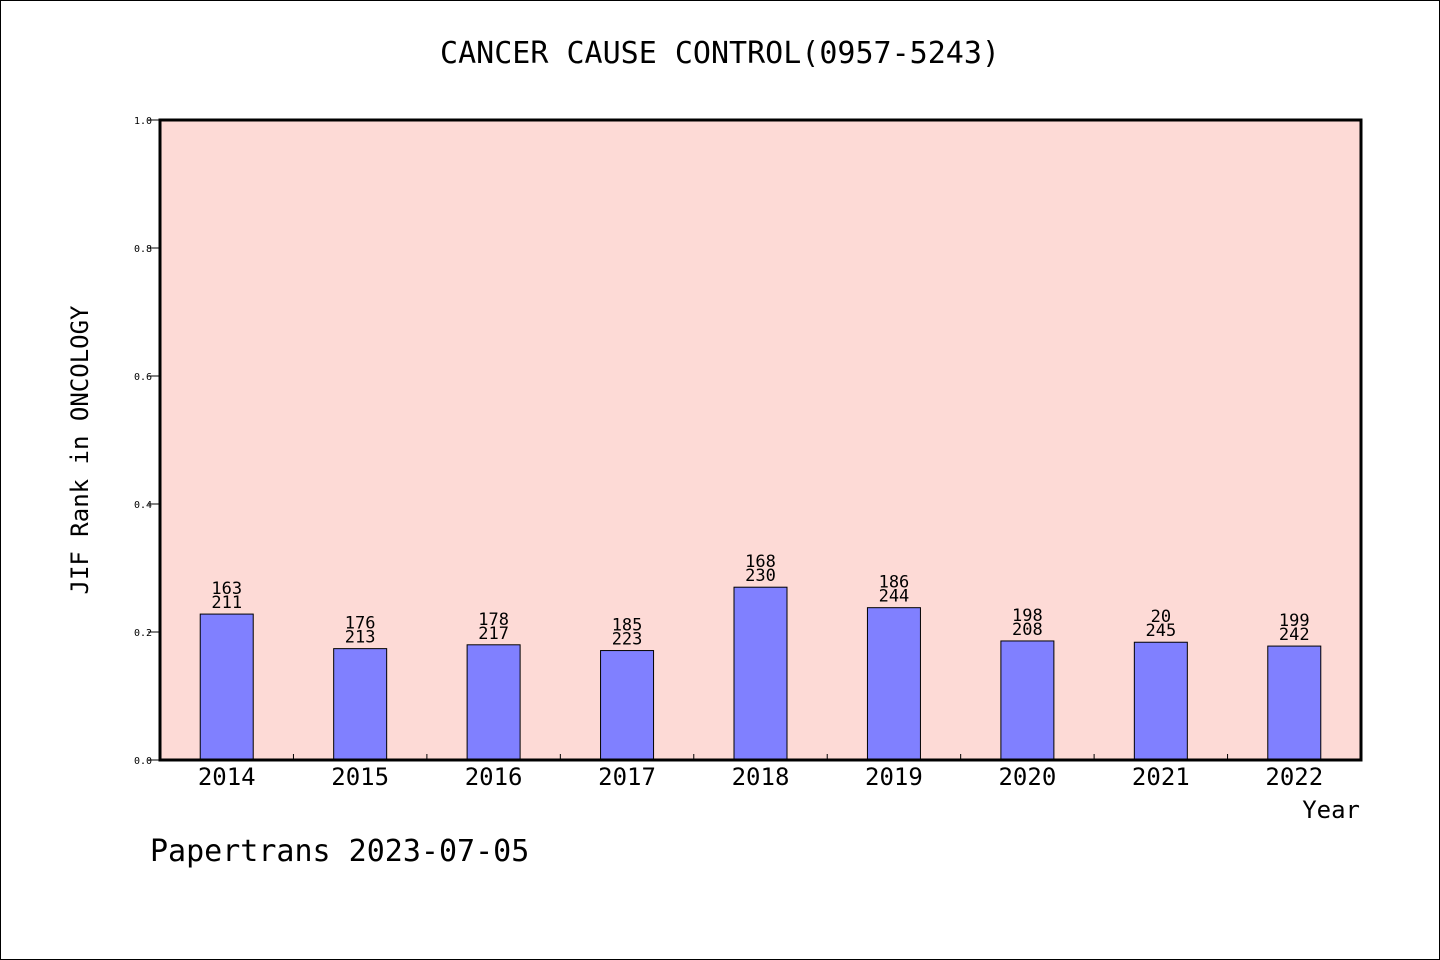 Image resolution: width=1440 pixels, height=960 pixels. What do you see at coordinates (360, 624) in the screenshot?
I see `bar-rank-label: 176` at bounding box center [360, 624].